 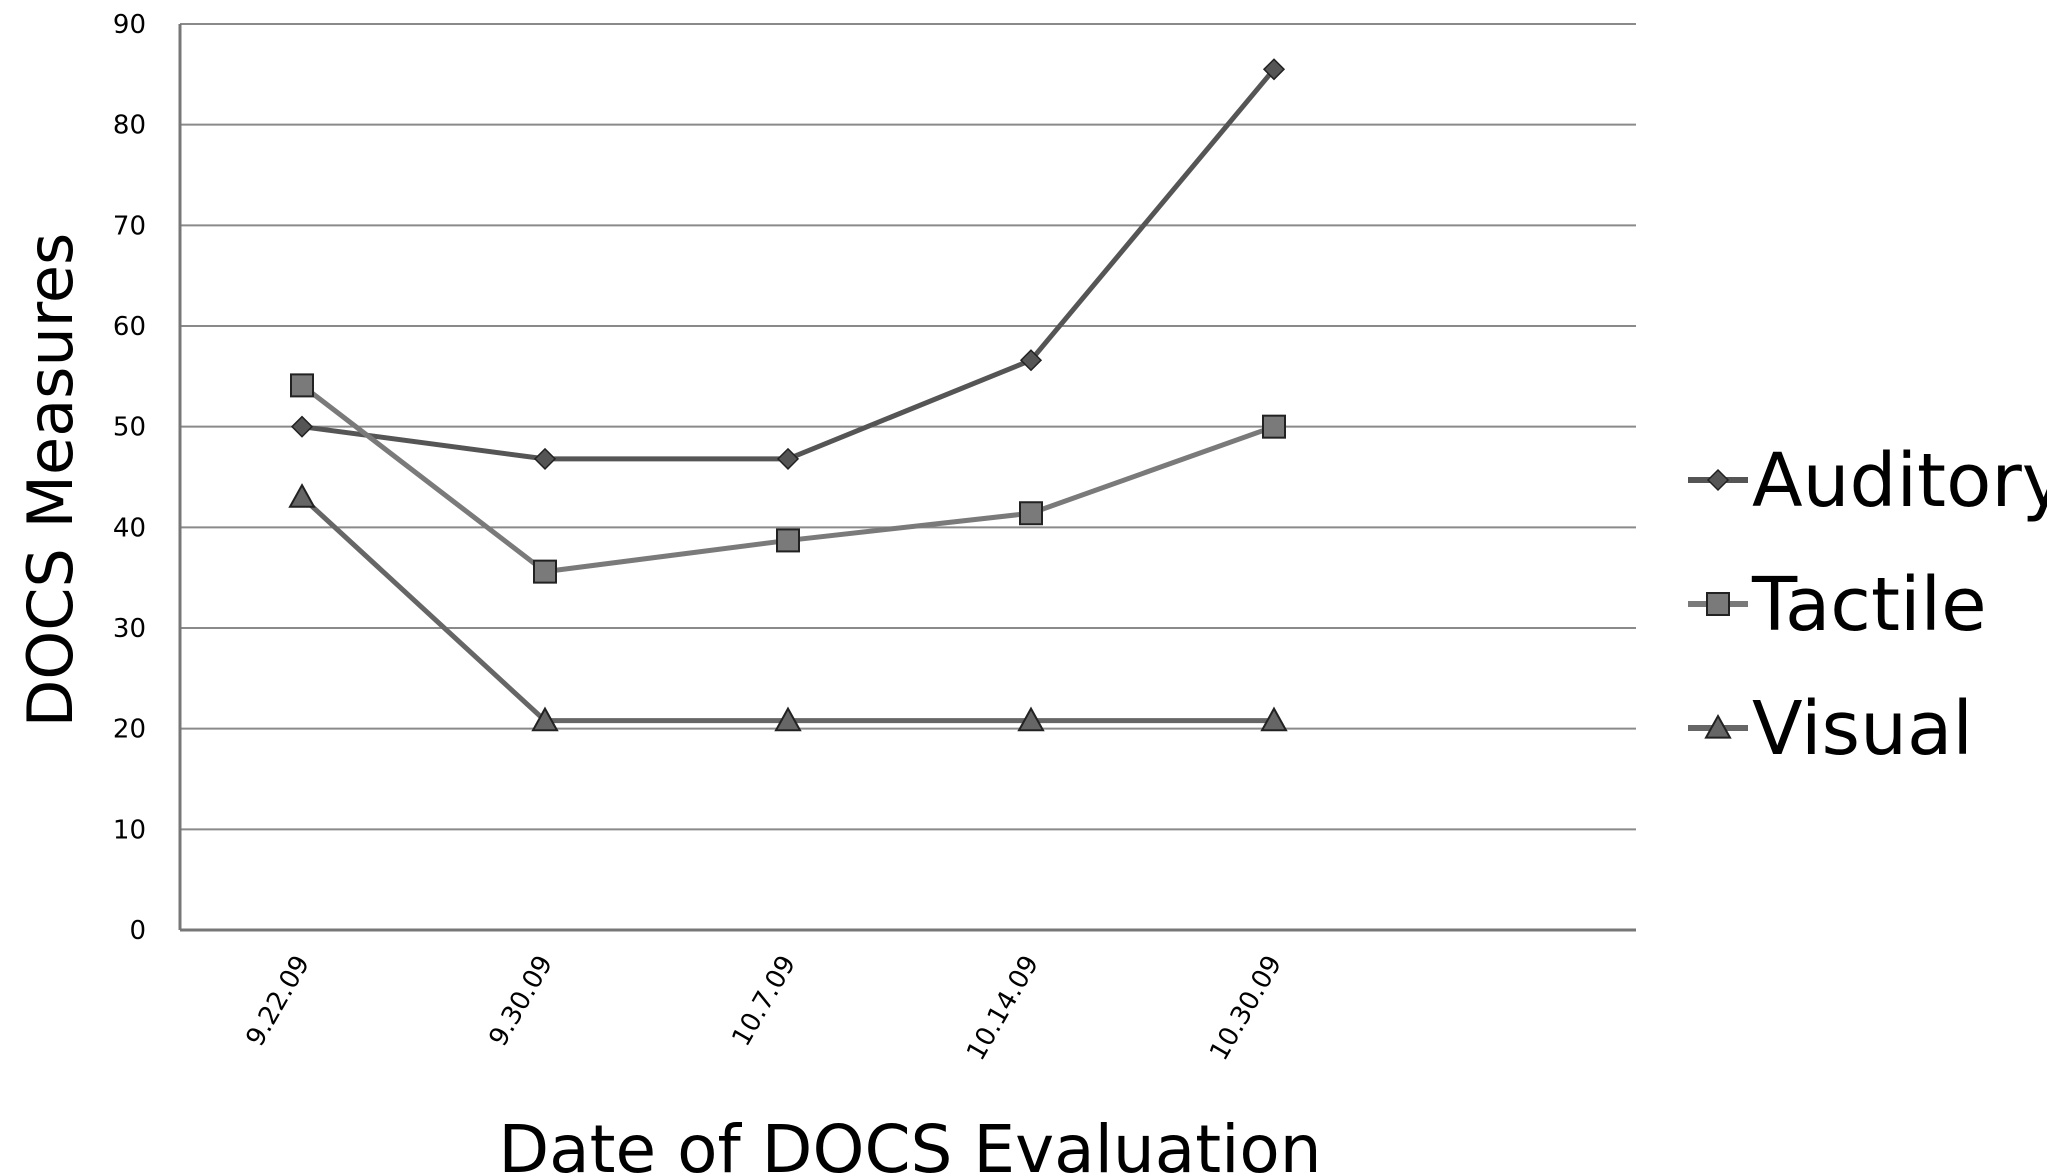 I want to click on legend: Auditory Tactile Visual, so click(x=1867, y=605).